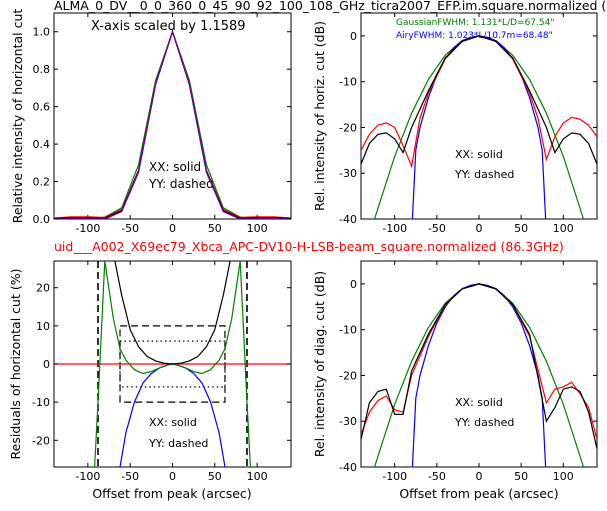 The width and height of the screenshot is (607, 511). Describe the element at coordinates (319, 116) in the screenshot. I see `y-axis-label: Rel. intensity of horiz. cut (dB)` at that location.